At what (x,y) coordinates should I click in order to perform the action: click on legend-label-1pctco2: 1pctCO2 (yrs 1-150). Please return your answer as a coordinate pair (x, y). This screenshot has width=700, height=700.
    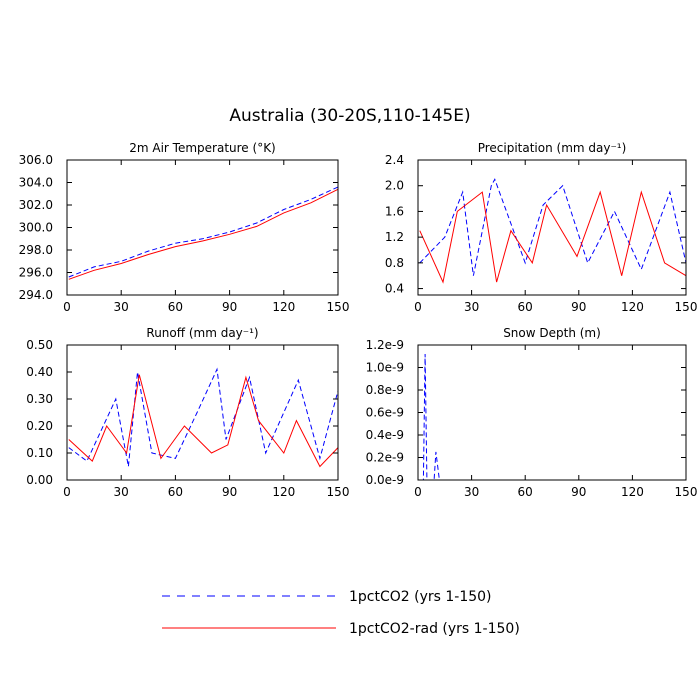
    Looking at the image, I should click on (420, 597).